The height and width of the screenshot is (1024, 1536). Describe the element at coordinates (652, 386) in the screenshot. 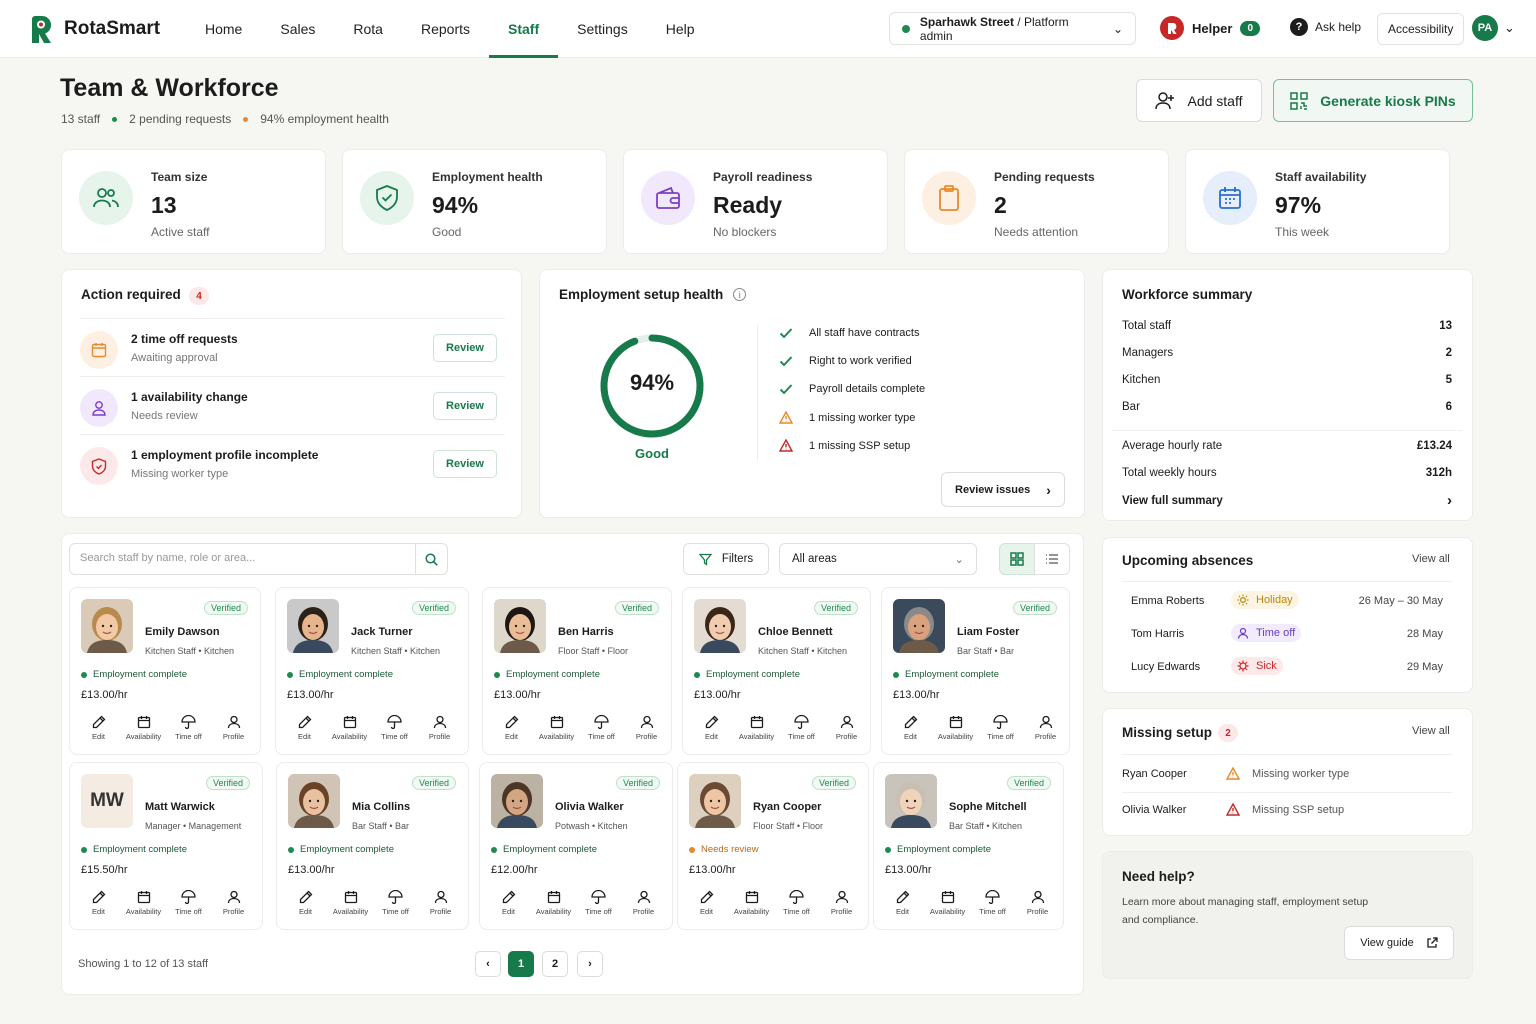

I see `gauge-arc` at that location.